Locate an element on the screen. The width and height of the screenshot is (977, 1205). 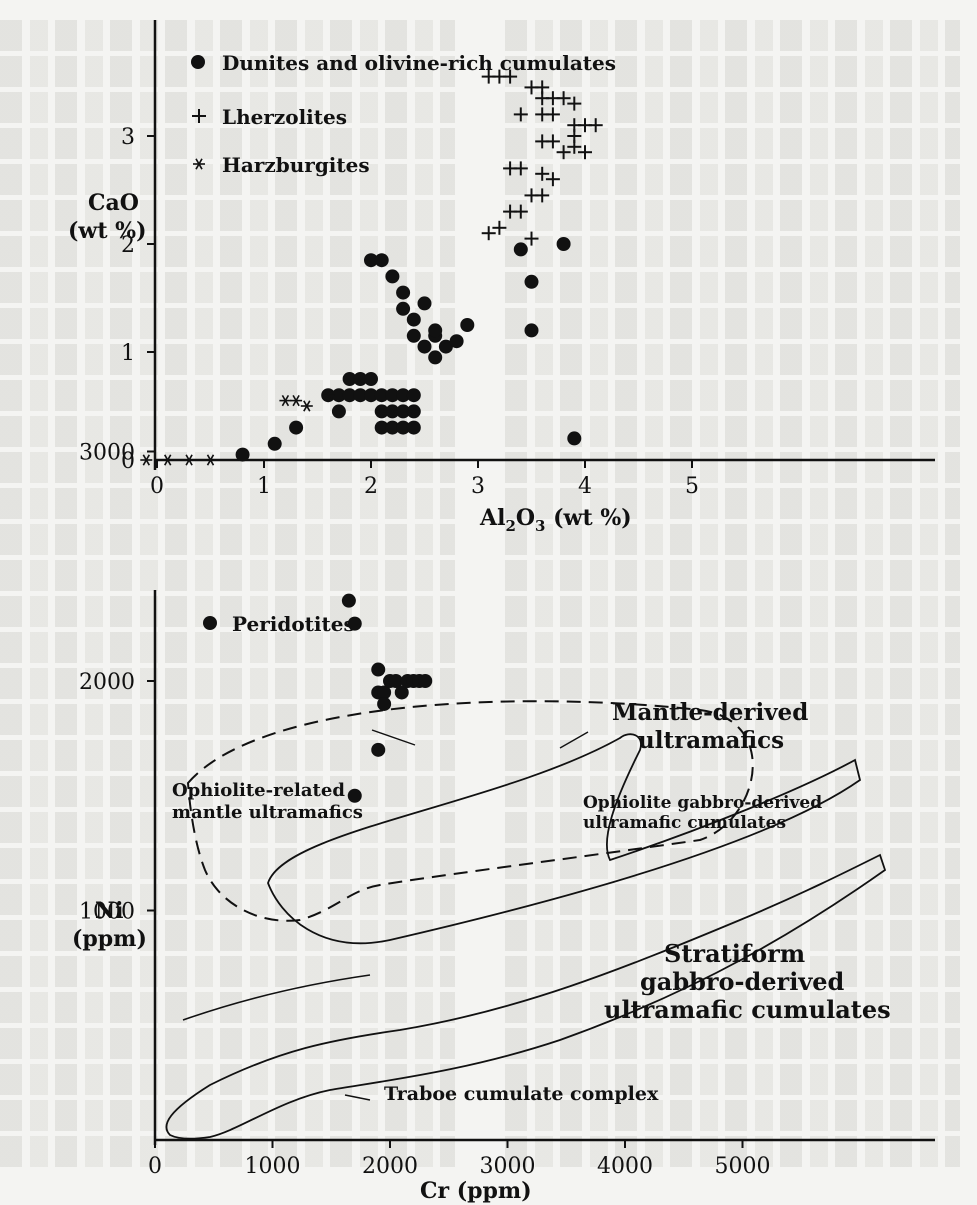
annotation-stratiform-line2: gabbro-derived is located at coordinates (742, 981).